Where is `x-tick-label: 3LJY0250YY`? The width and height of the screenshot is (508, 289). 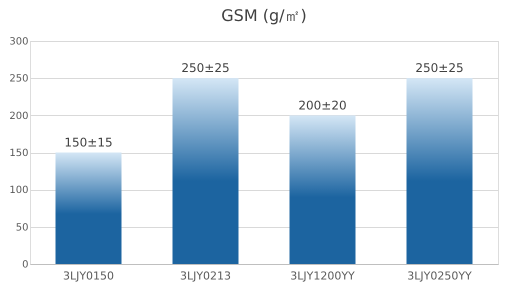 x-tick-label: 3LJY0250YY is located at coordinates (439, 276).